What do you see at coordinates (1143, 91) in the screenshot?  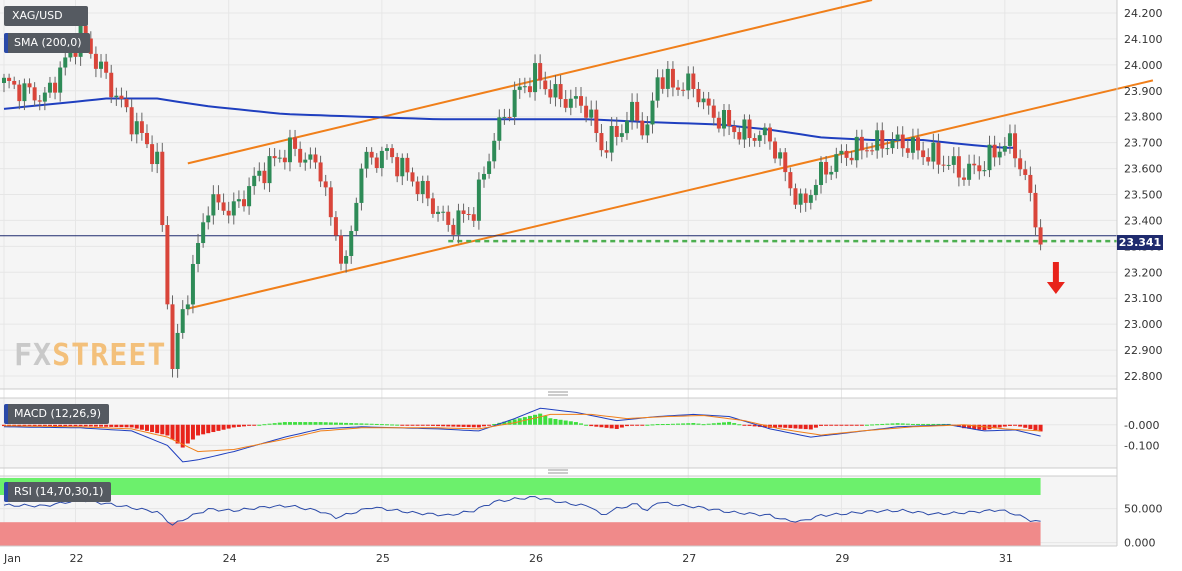 I see `price-tick-label: 23.900` at bounding box center [1143, 91].